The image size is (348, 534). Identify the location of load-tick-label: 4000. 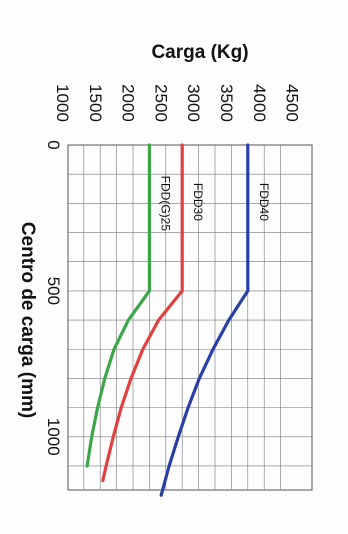
(259, 103).